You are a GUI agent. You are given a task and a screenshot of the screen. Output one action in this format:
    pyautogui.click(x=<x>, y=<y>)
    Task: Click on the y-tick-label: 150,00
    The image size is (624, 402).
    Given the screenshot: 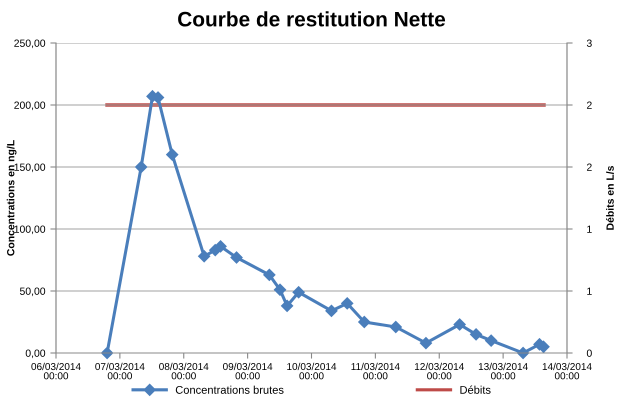 What is the action you would take?
    pyautogui.click(x=30, y=168)
    